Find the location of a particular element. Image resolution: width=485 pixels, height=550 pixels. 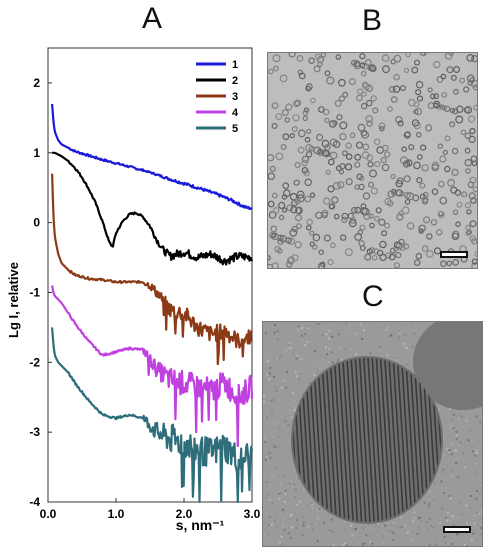

legend-label-1: 1 is located at coordinates (235, 65).